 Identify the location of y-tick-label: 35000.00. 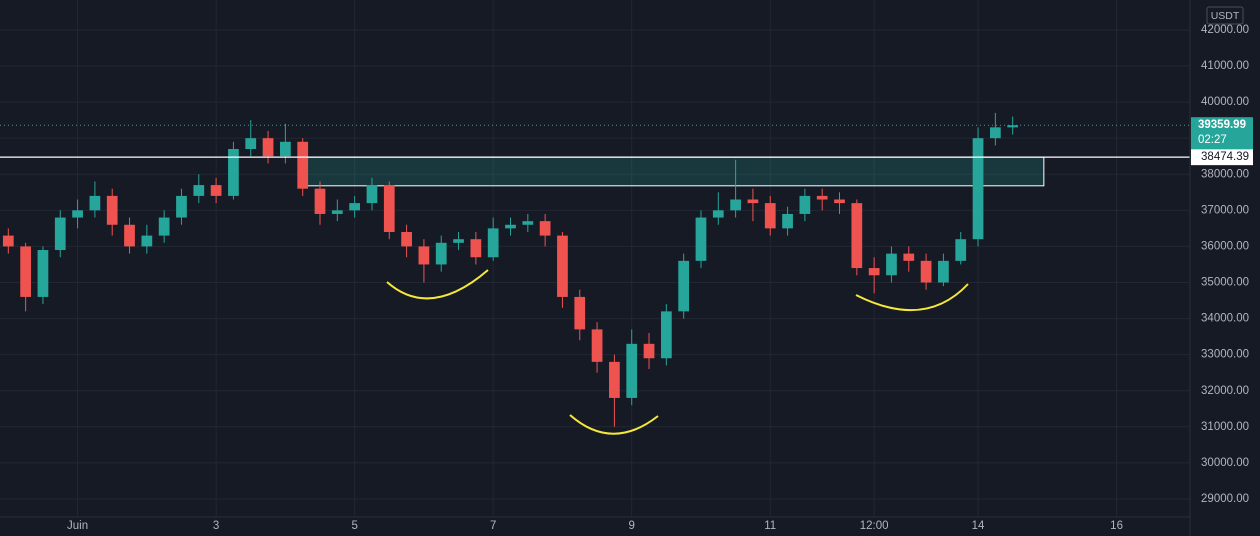
(1225, 283).